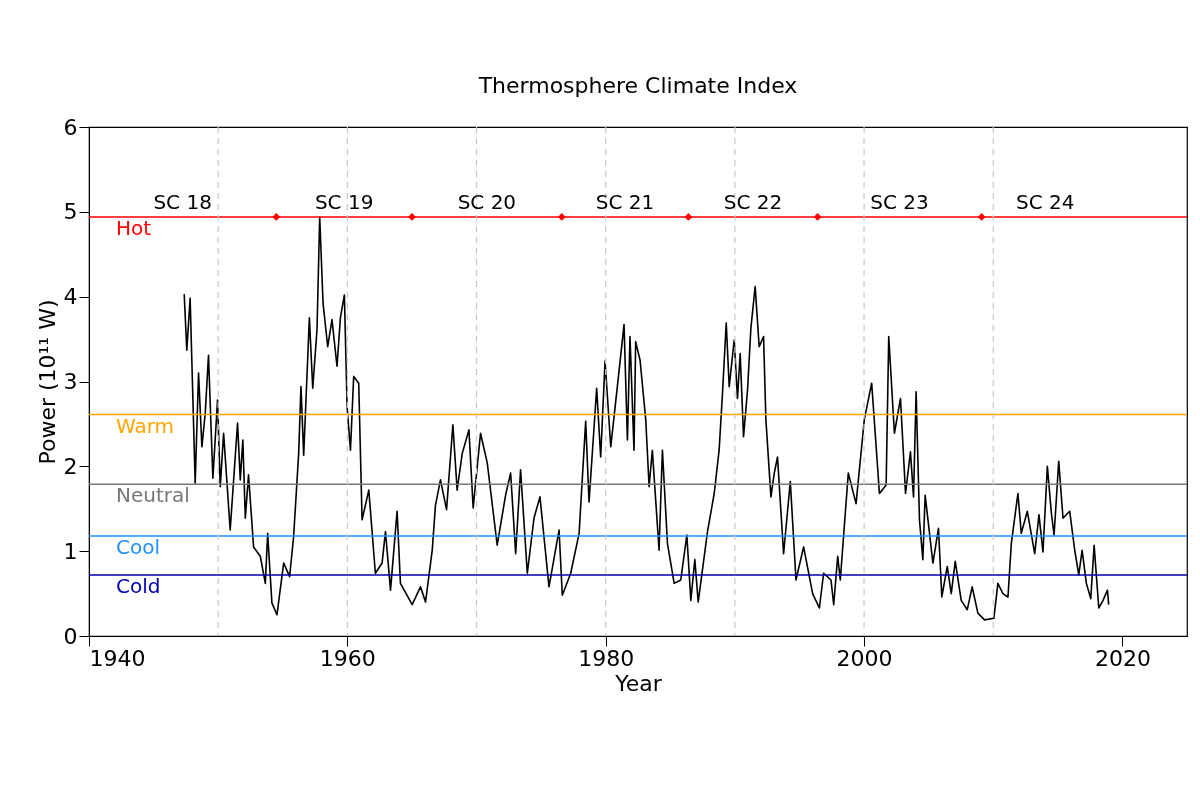 The width and height of the screenshot is (1200, 800). I want to click on ref-line-label: Warm, so click(145, 425).